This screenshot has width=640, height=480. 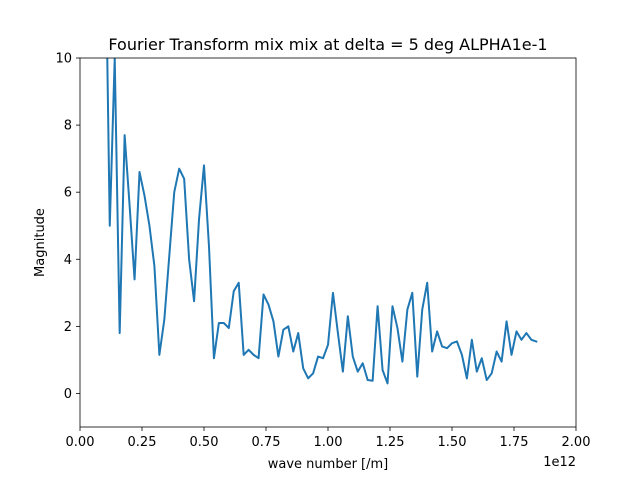 I want to click on y-tick-label: 10, so click(x=63, y=59).